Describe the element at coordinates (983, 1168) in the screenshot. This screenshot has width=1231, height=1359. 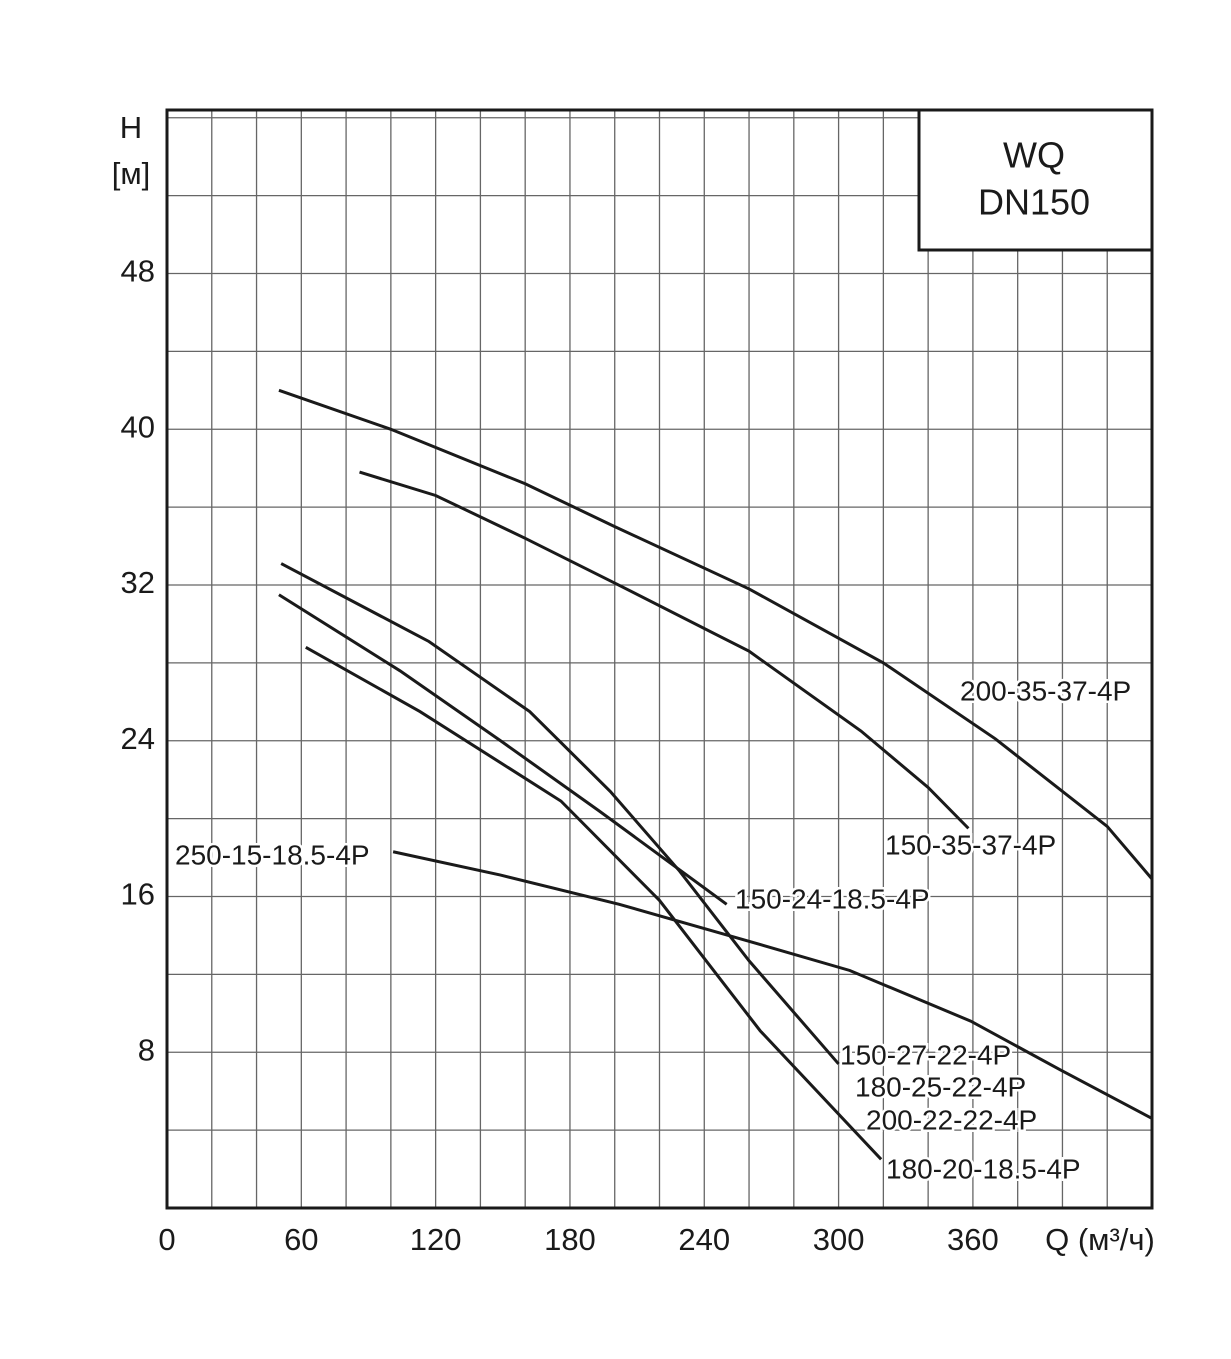
I see `curve-label: 180-20-18.5-4P` at that location.